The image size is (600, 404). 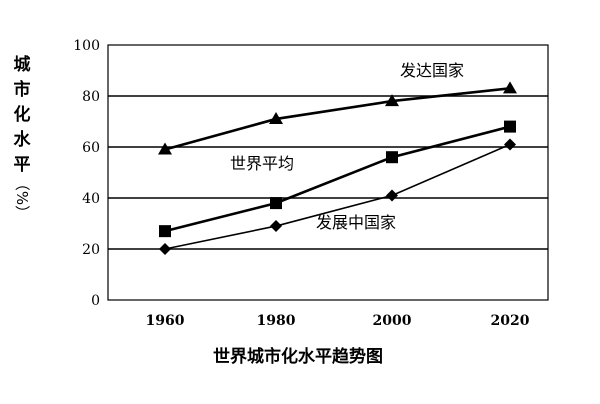 I want to click on series-label-1: 发达国家, so click(x=432, y=70).